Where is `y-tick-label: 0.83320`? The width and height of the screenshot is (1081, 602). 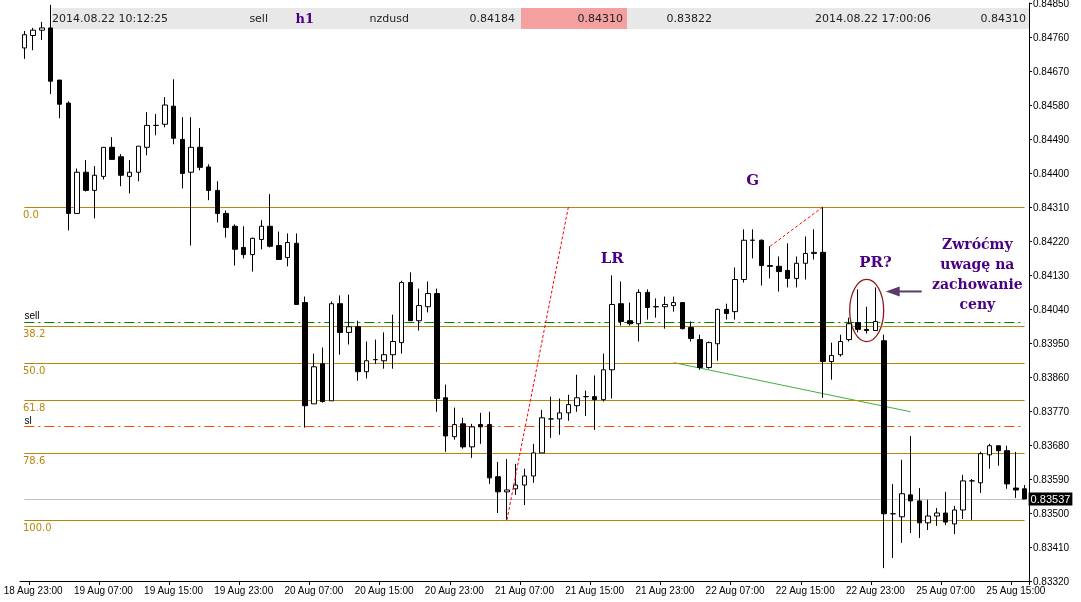 y-tick-label: 0.83320 is located at coordinates (1051, 581).